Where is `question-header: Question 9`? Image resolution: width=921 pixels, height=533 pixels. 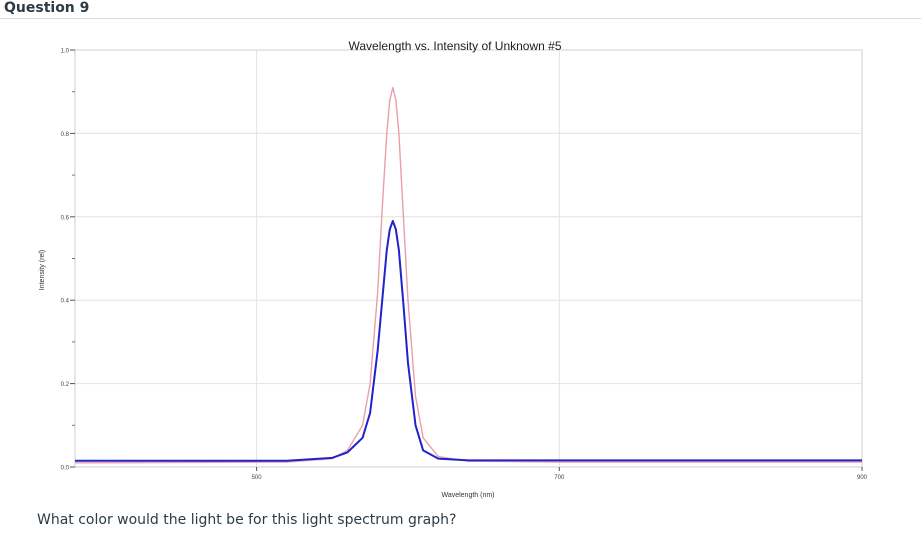 question-header: Question 9 is located at coordinates (460, 9).